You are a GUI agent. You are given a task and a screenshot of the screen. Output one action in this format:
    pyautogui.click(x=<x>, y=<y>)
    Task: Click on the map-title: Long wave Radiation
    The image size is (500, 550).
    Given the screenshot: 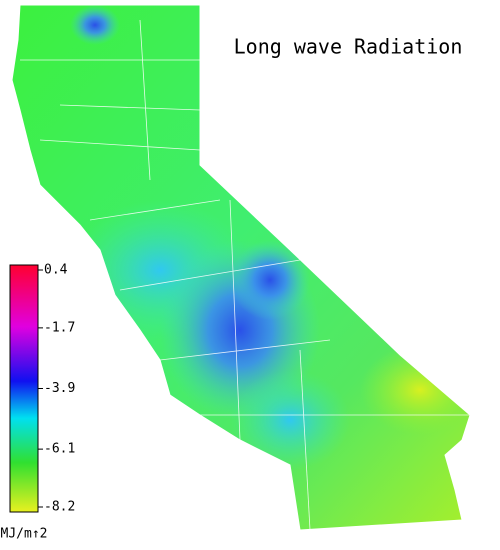 What is the action you would take?
    pyautogui.click(x=348, y=47)
    